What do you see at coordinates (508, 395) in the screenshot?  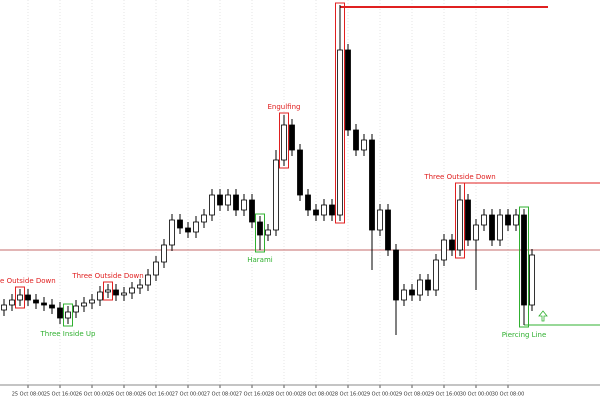 I see `x-tick-label: 30 Oct 08:00` at bounding box center [508, 395].